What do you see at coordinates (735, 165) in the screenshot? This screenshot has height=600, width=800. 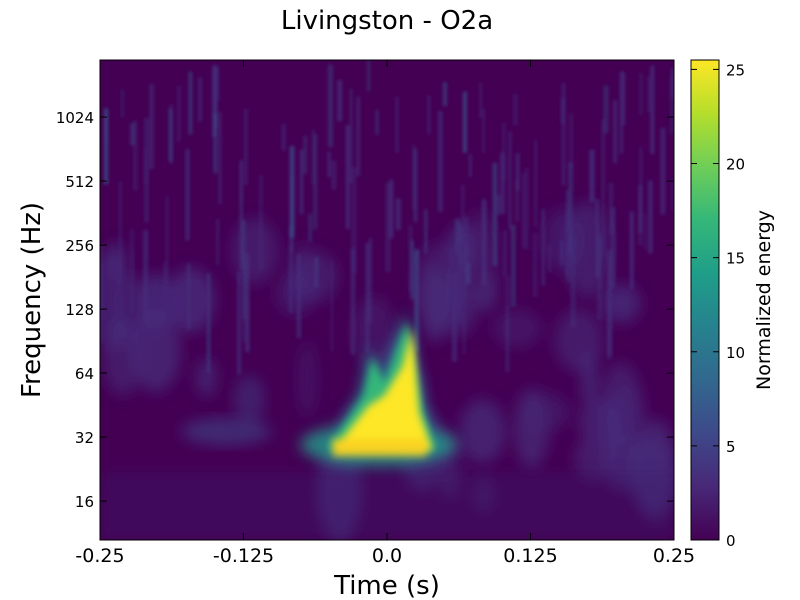 I see `colorbar-tick-label: 20` at bounding box center [735, 165].